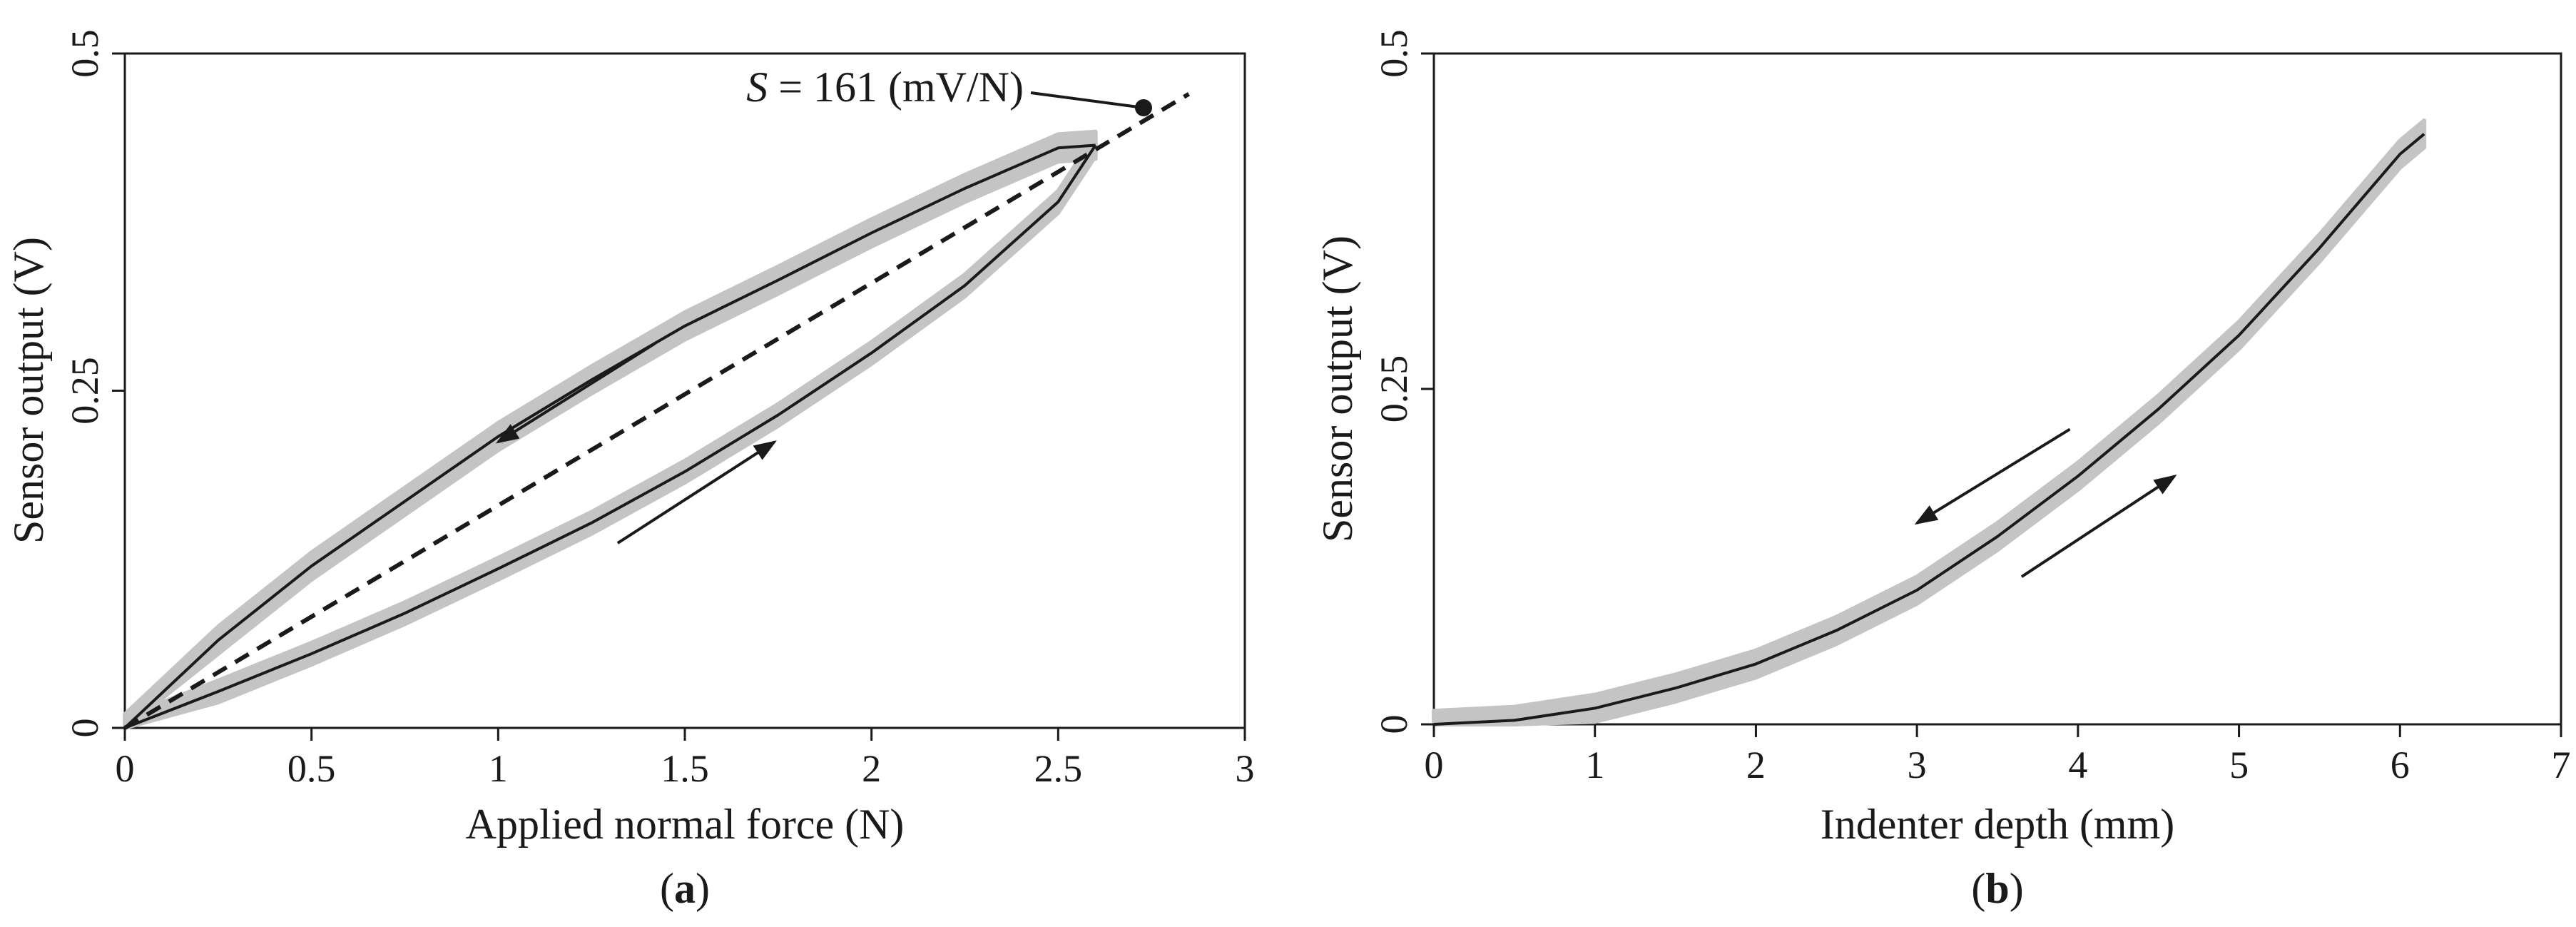 This screenshot has width=2576, height=927. What do you see at coordinates (2400, 765) in the screenshot?
I see `x-tick-label: 6` at bounding box center [2400, 765].